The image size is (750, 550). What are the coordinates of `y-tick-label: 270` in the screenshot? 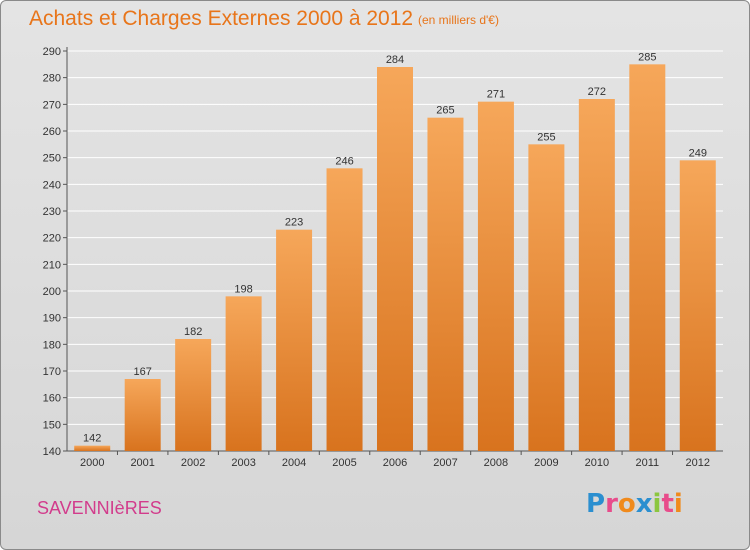 It's located at (52, 105).